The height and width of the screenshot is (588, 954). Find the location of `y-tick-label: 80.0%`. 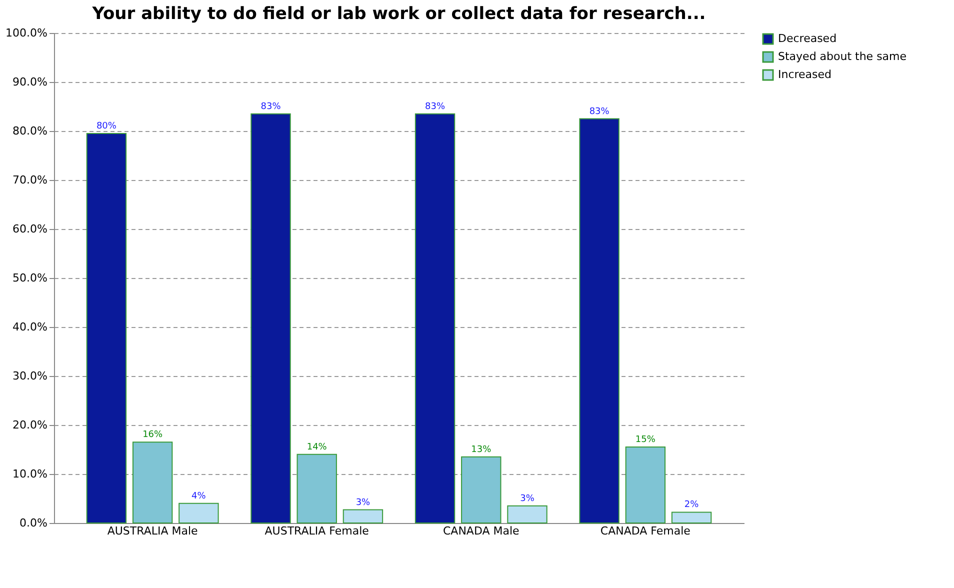

y-tick-label: 80.0% is located at coordinates (30, 131).